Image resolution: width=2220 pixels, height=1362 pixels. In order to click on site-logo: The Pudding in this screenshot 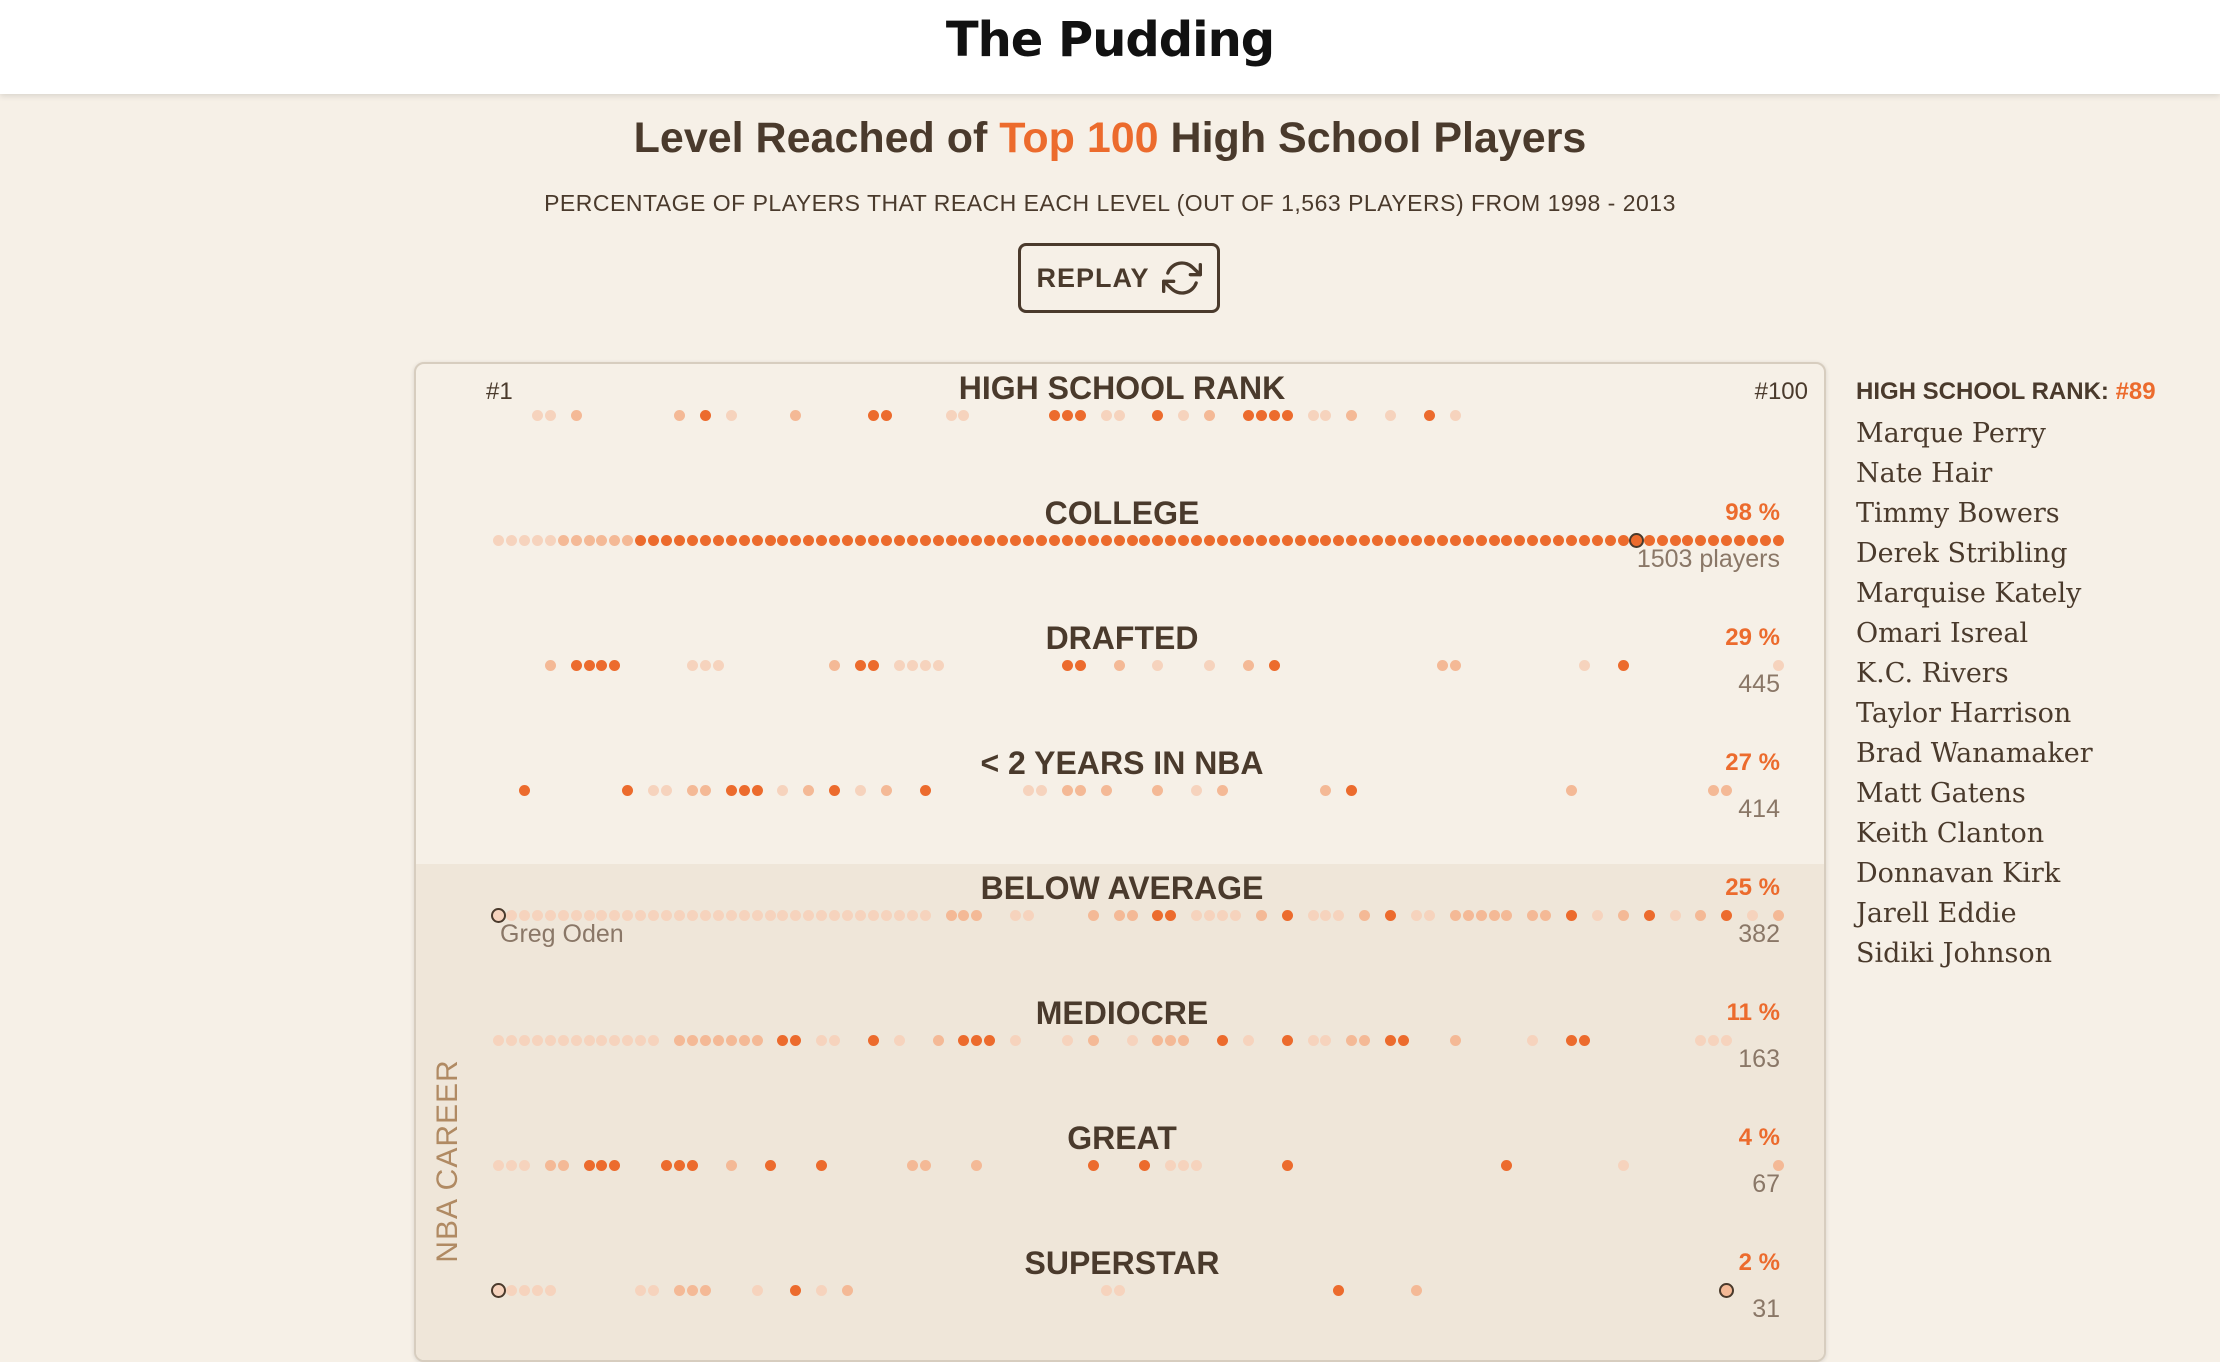, I will do `click(1110, 40)`.